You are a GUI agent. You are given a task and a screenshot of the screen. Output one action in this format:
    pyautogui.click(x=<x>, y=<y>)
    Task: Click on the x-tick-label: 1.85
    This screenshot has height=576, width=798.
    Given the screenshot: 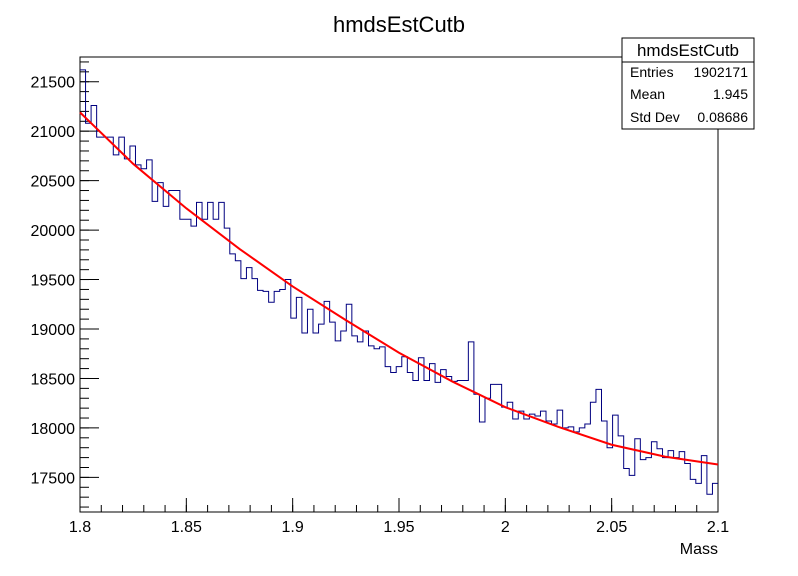 What is the action you would take?
    pyautogui.click(x=186, y=527)
    